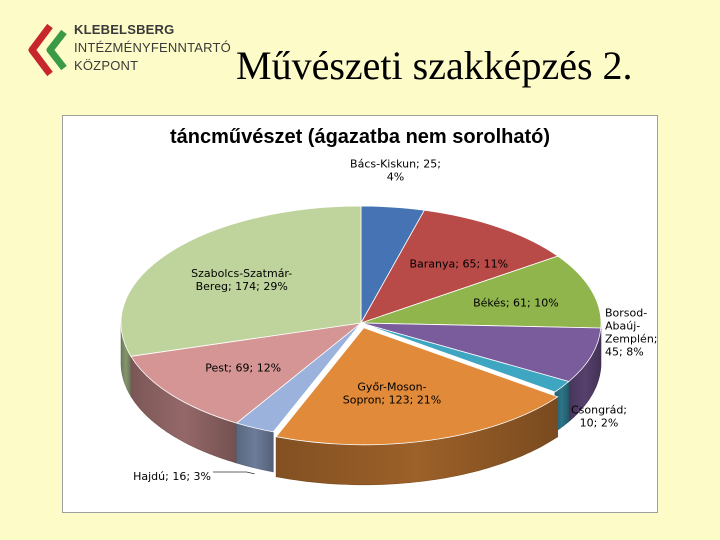 This screenshot has height=540, width=720. I want to click on logo-green-chevron, so click(56, 50).